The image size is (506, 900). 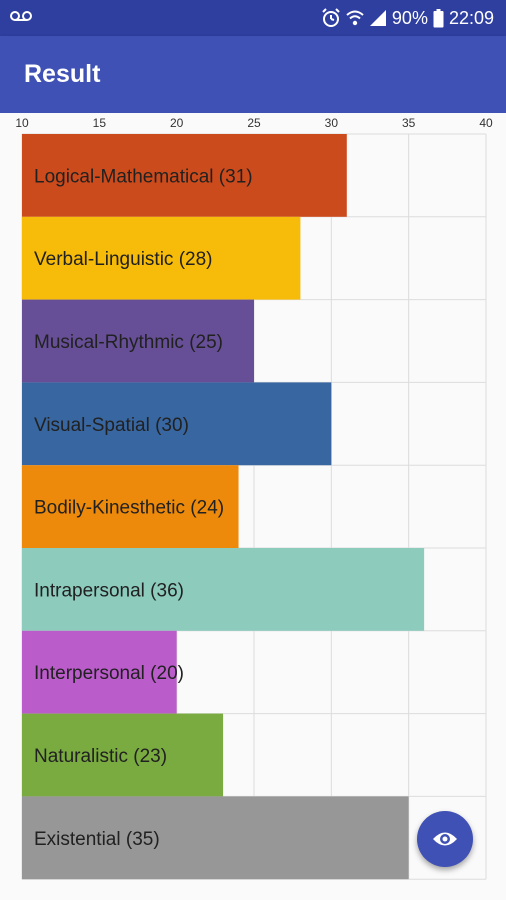 What do you see at coordinates (254, 123) in the screenshot?
I see `x-tick-label: 25` at bounding box center [254, 123].